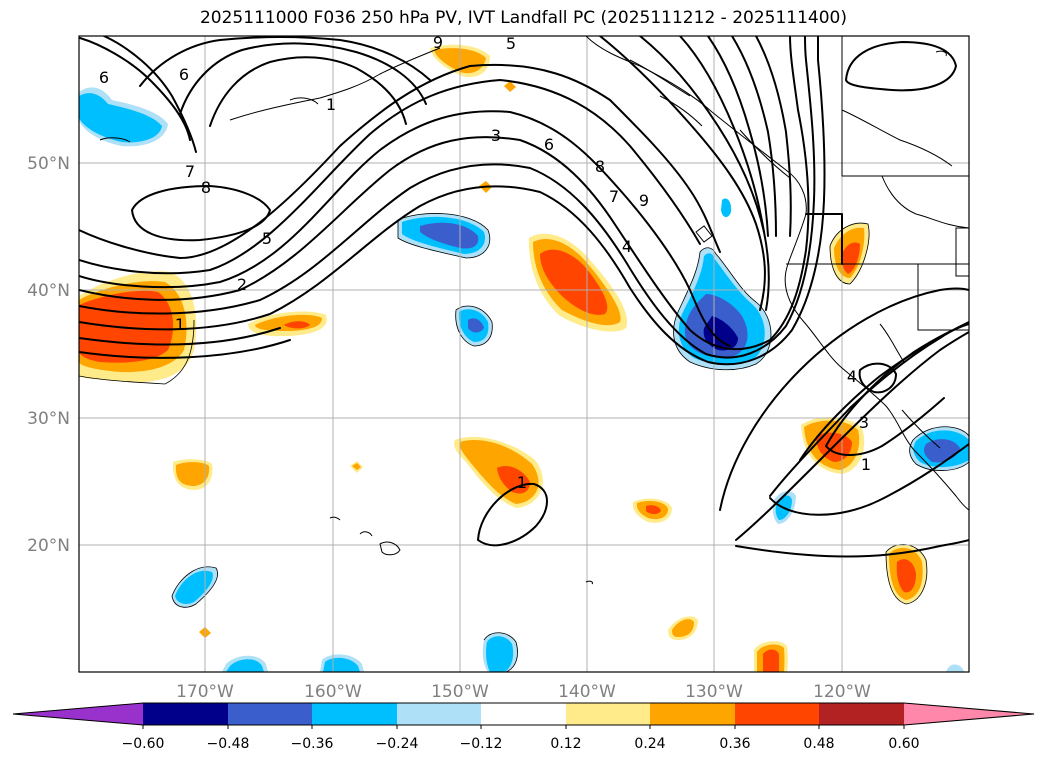 This screenshot has width=1047, height=765. I want to click on colorbar-tick-label: −0.60, so click(143, 744).